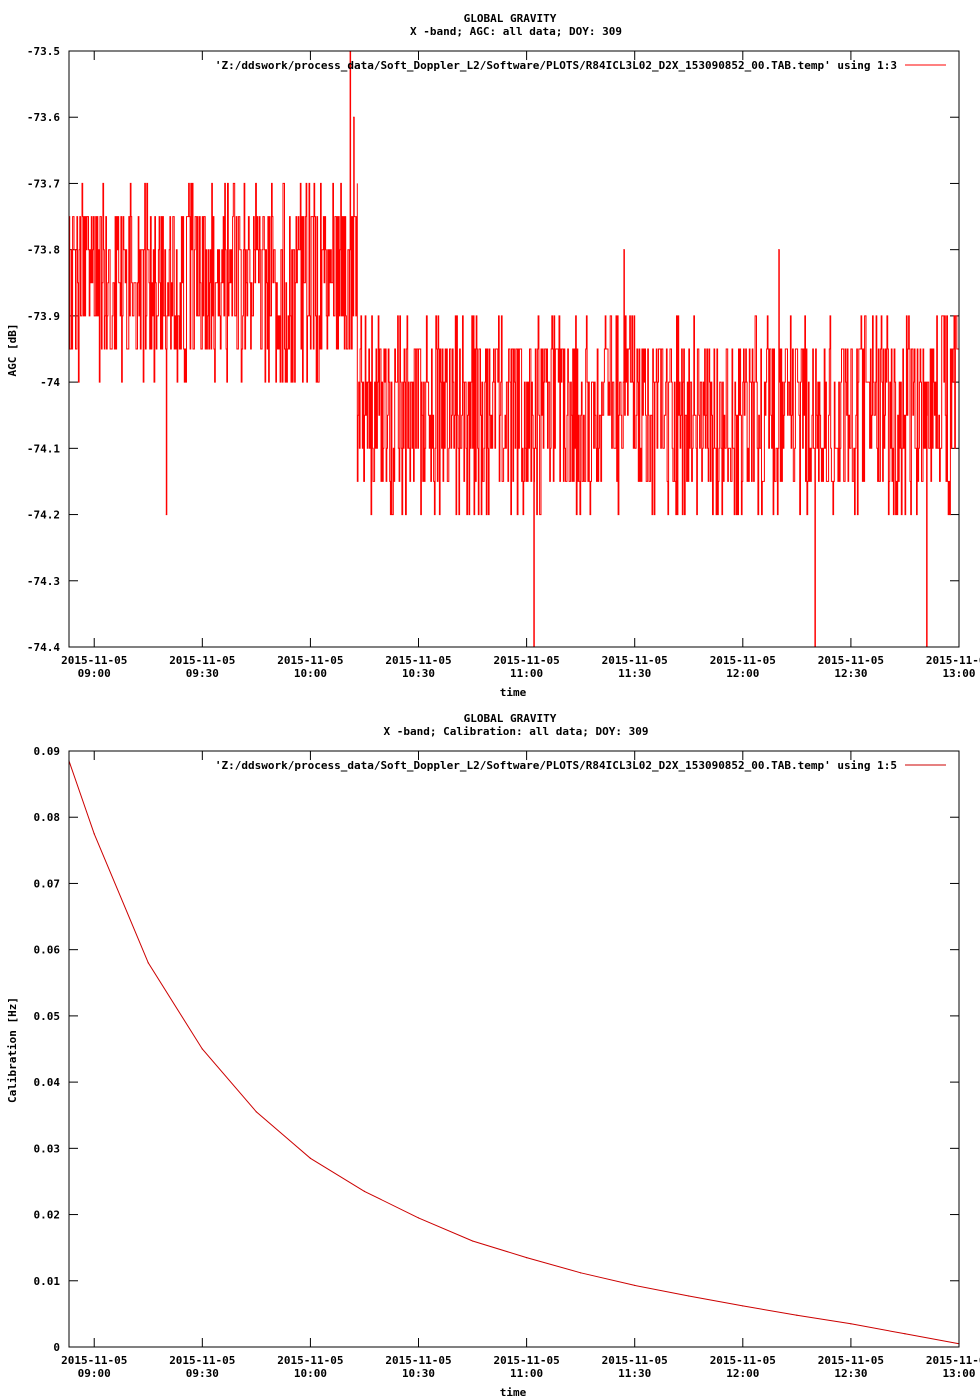  What do you see at coordinates (47, 883) in the screenshot?
I see `calibration-y-tick-label: 0.07` at bounding box center [47, 883].